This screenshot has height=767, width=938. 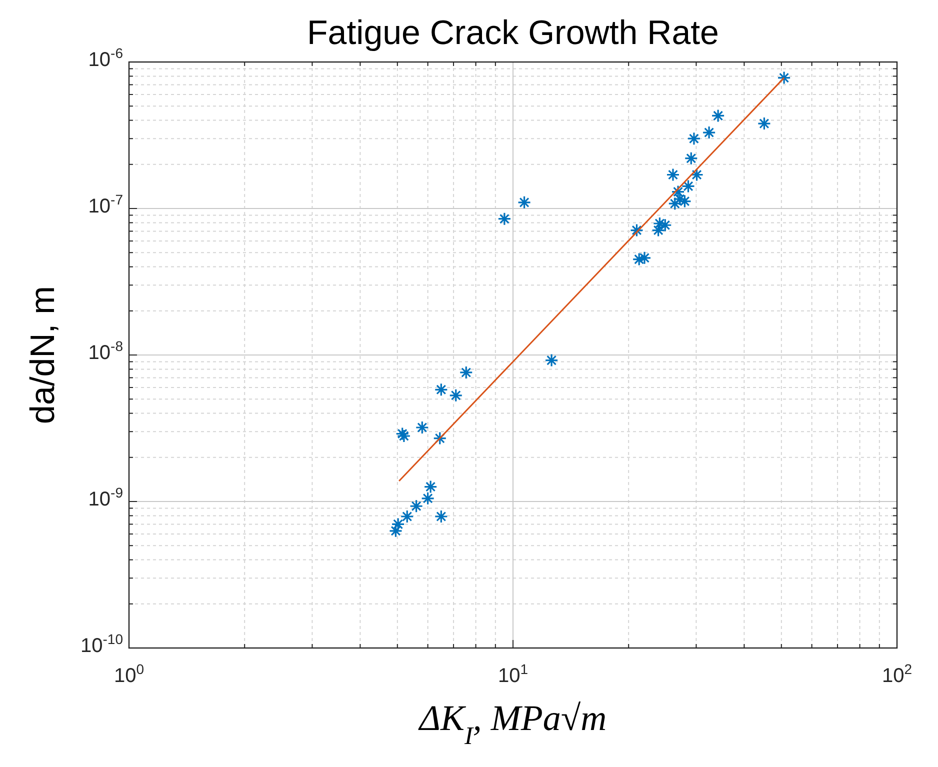 I want to click on y-tick-label: 10$^{-7}$, so click(x=106, y=205).